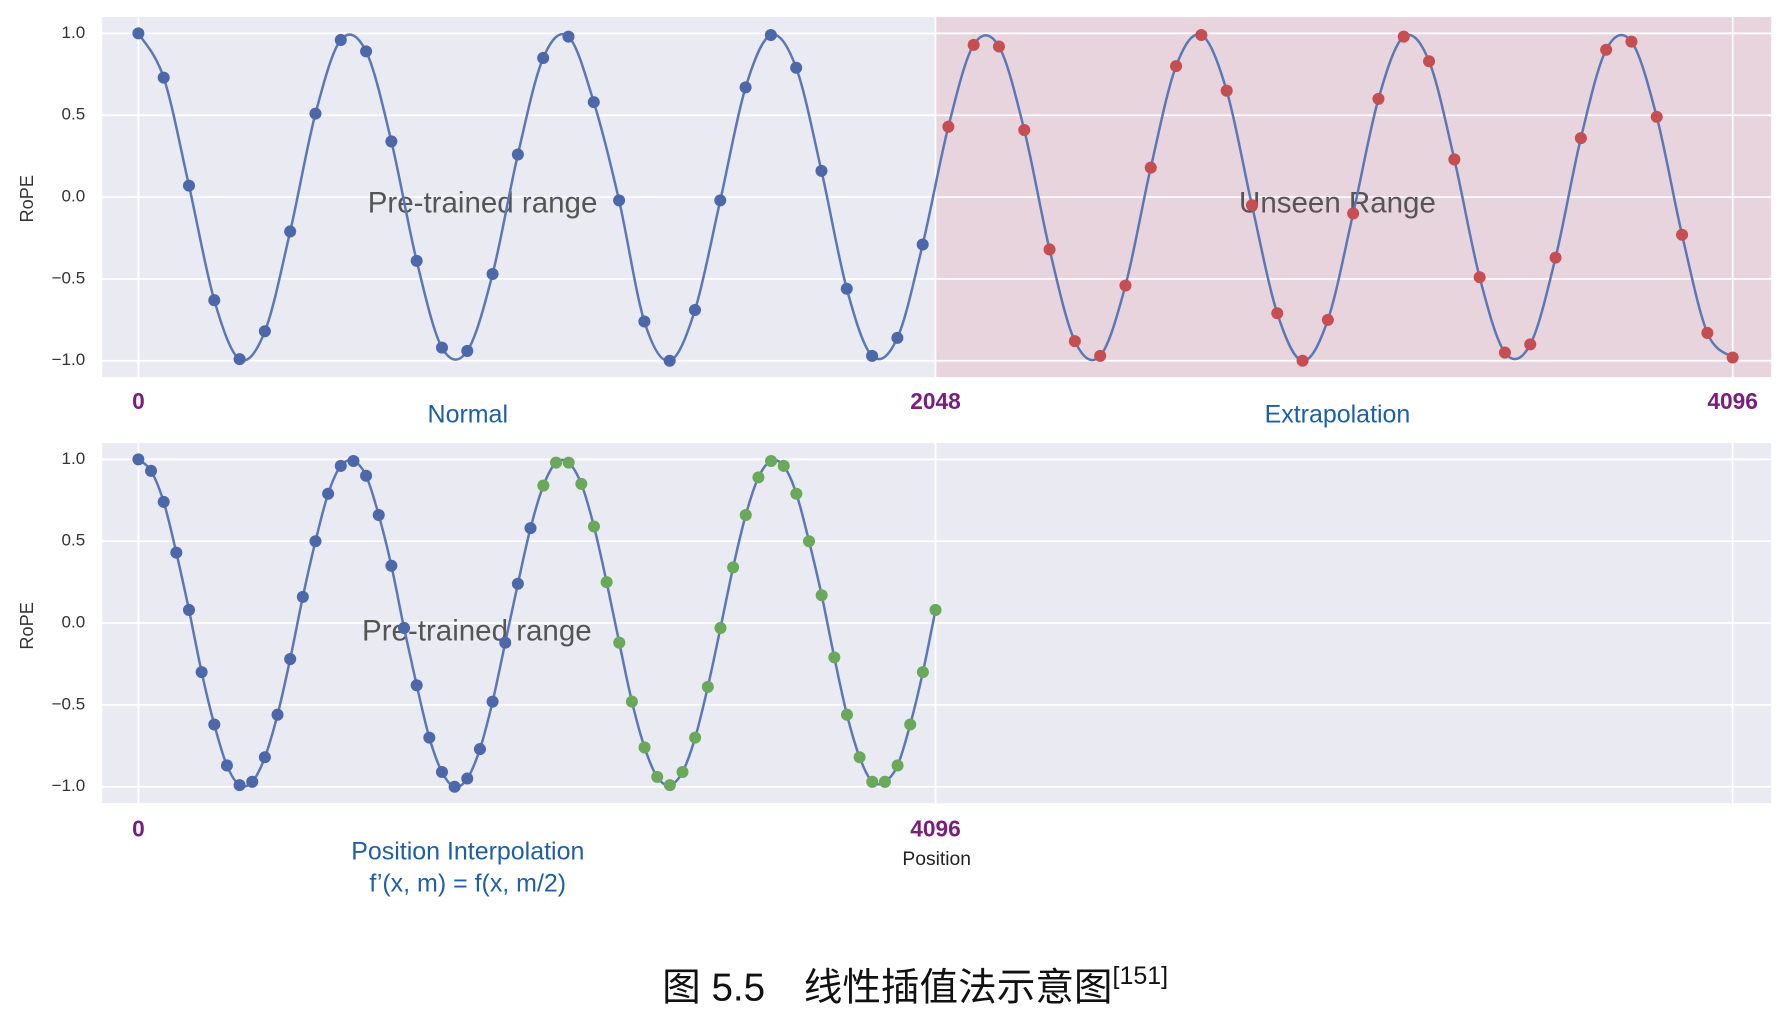  I want to click on y-tick-label: 1.0, so click(74, 32).